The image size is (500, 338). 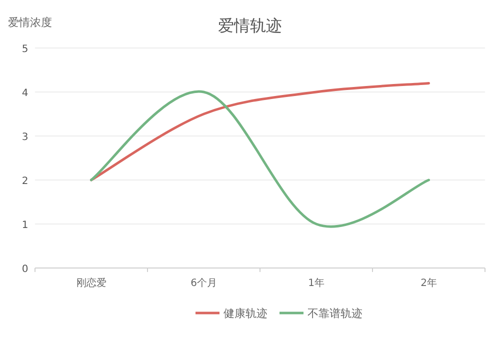 I want to click on x-tick-label: 1年, so click(x=316, y=283).